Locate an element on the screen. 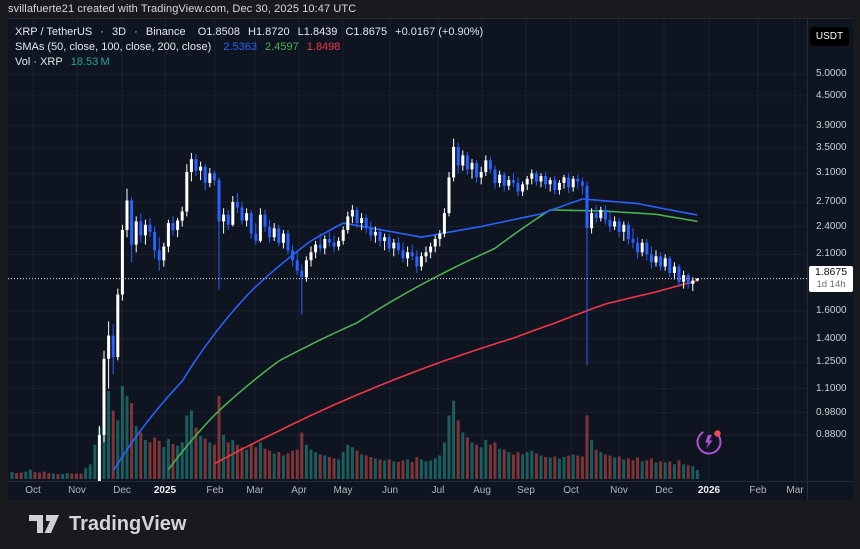 The image size is (860, 549). price-tick-label: 0.8800 is located at coordinates (831, 434).